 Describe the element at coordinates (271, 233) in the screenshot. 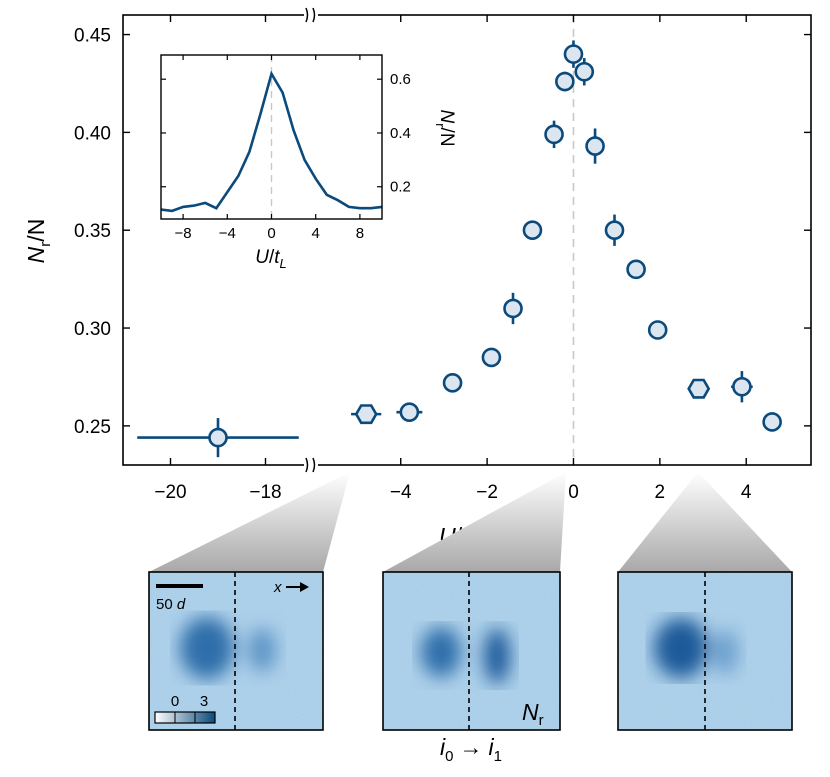

I see `inset-x-tick-label: 0` at that location.